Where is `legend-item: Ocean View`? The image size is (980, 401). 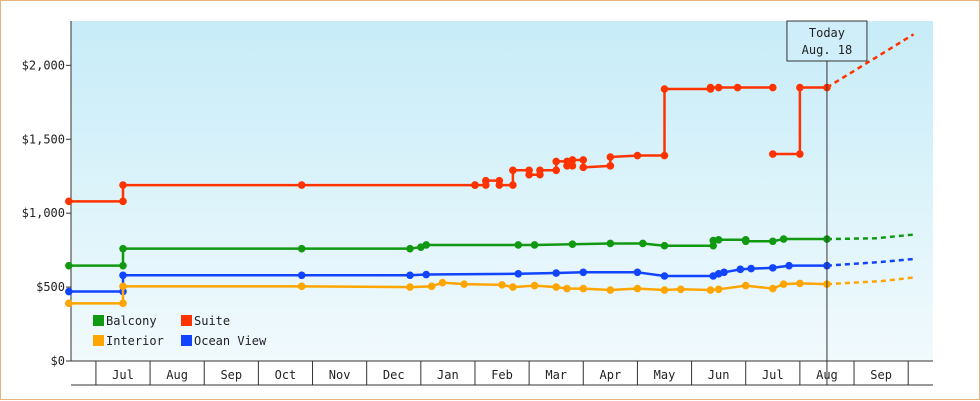 legend-item: Ocean View is located at coordinates (224, 341).